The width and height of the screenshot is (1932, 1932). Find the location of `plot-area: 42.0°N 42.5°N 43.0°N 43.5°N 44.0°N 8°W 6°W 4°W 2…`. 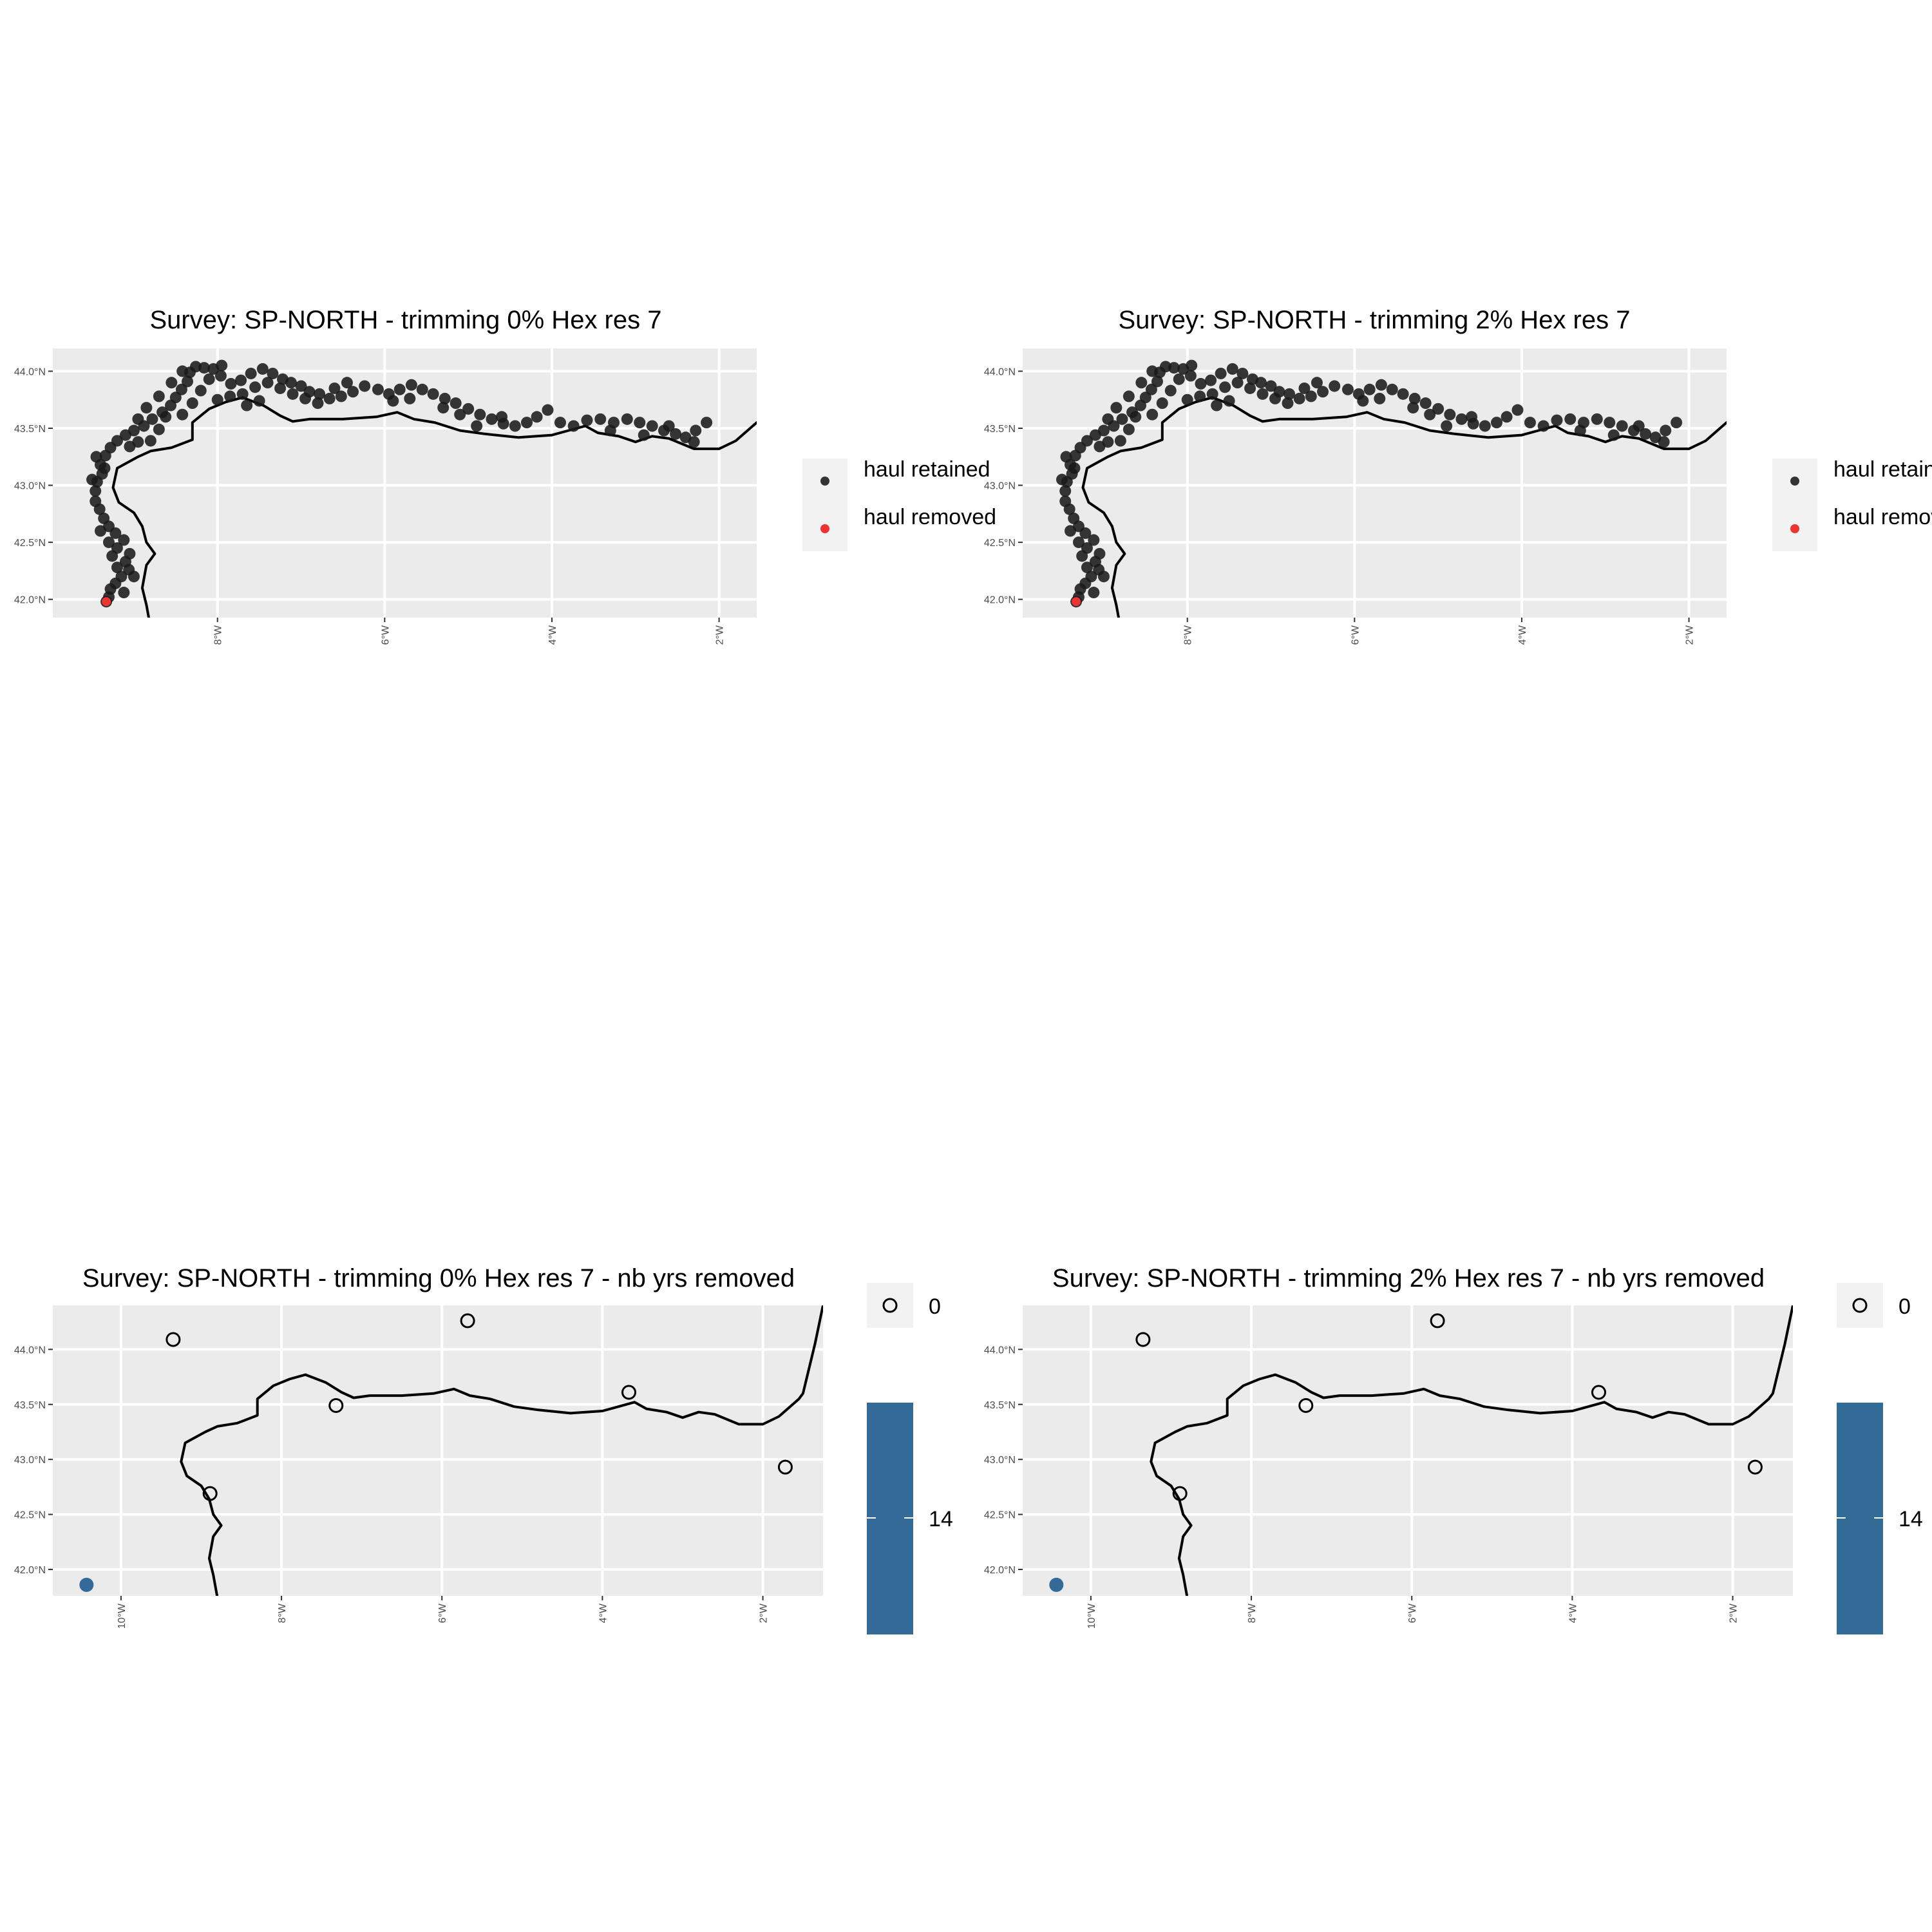

plot-area: 42.0°N 42.5°N 43.0°N 43.5°N 44.0°N 8°W 6°W 4°W 2… is located at coordinates (1355, 496).